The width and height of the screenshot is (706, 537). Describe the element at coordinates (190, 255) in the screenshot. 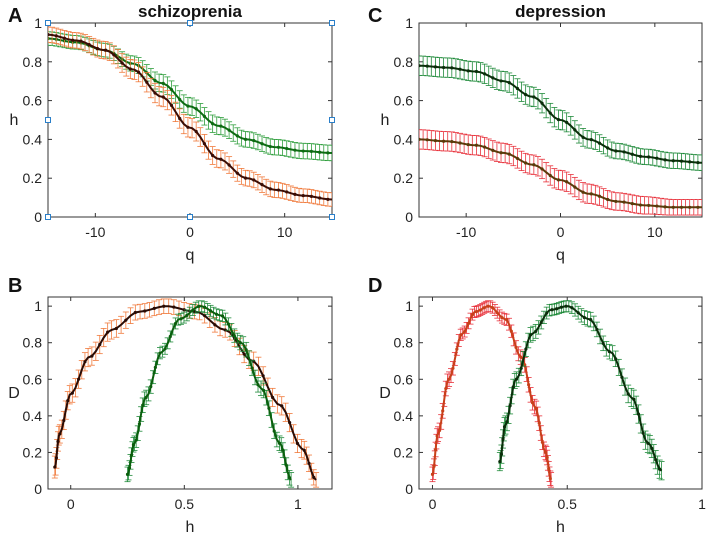

I see `x-axis-label: q` at that location.